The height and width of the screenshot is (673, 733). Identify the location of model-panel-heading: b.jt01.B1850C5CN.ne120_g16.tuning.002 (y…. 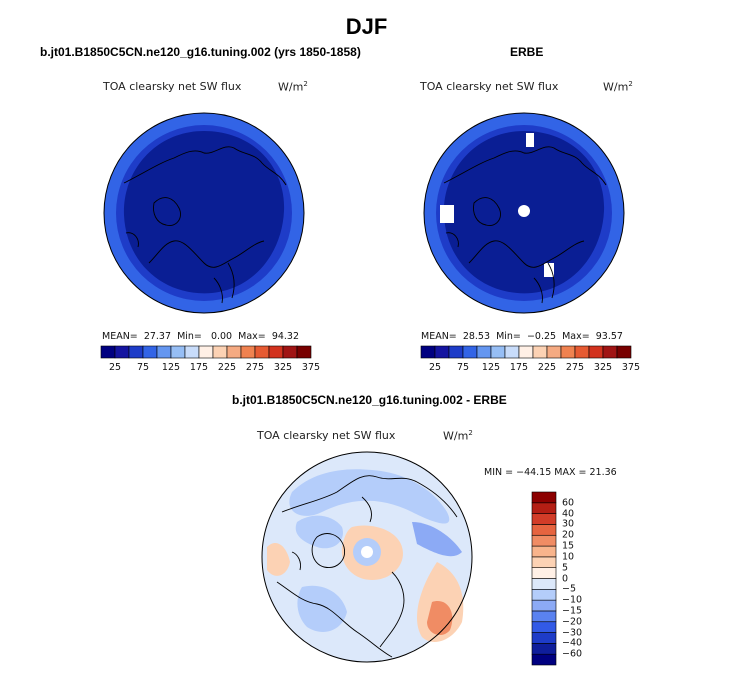
(200, 52).